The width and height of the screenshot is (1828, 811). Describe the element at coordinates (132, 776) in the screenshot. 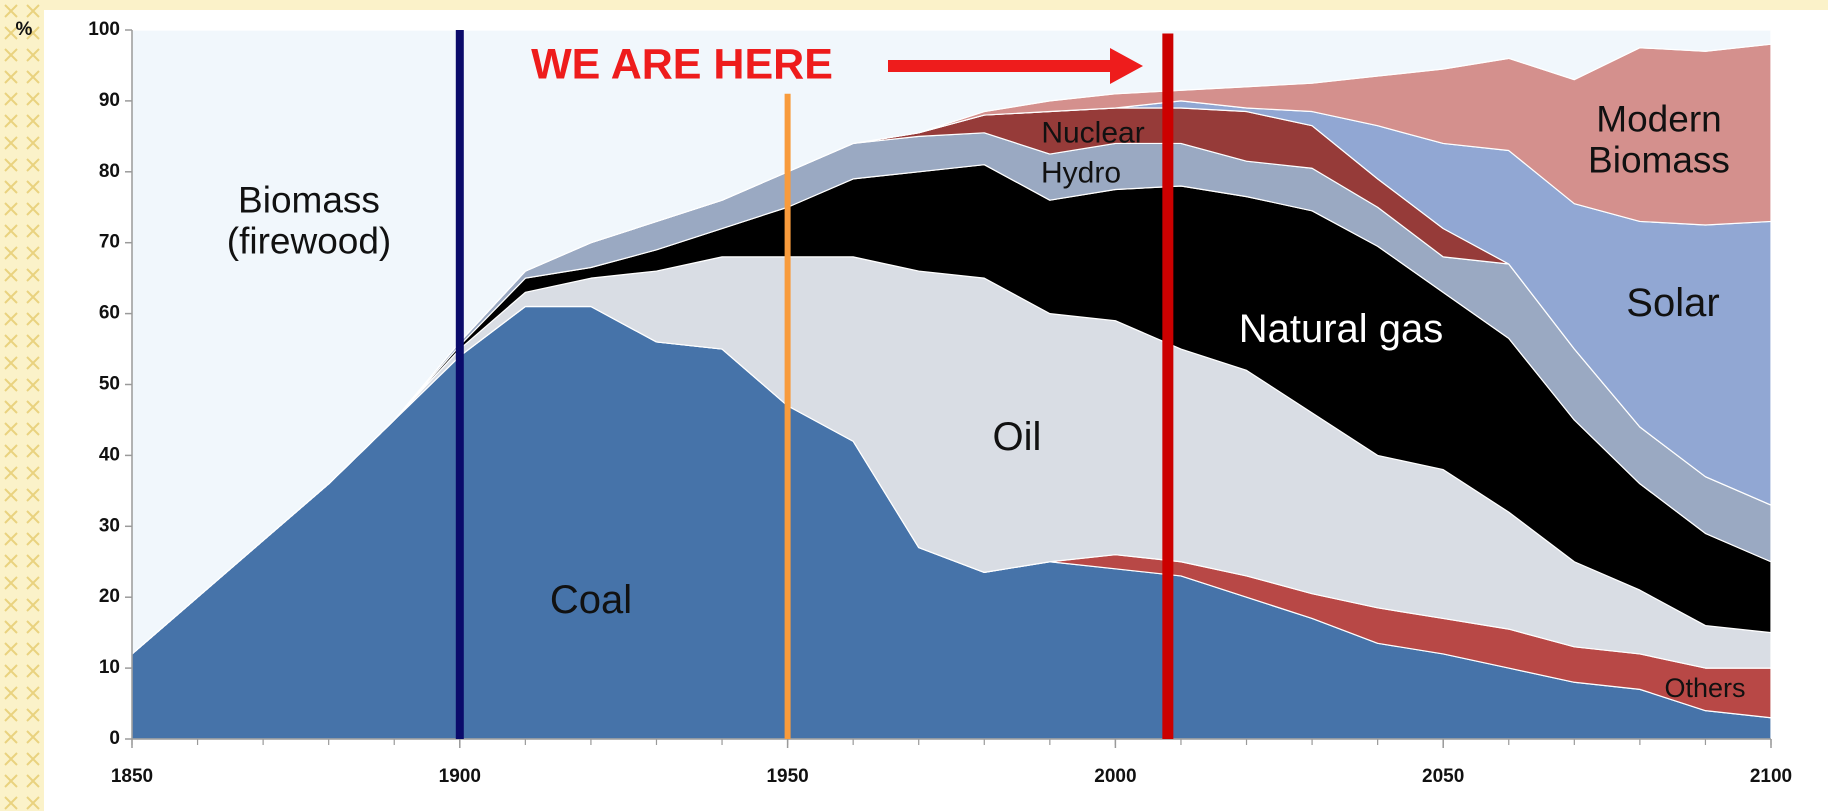

I see `x-tick-label: 1850` at that location.